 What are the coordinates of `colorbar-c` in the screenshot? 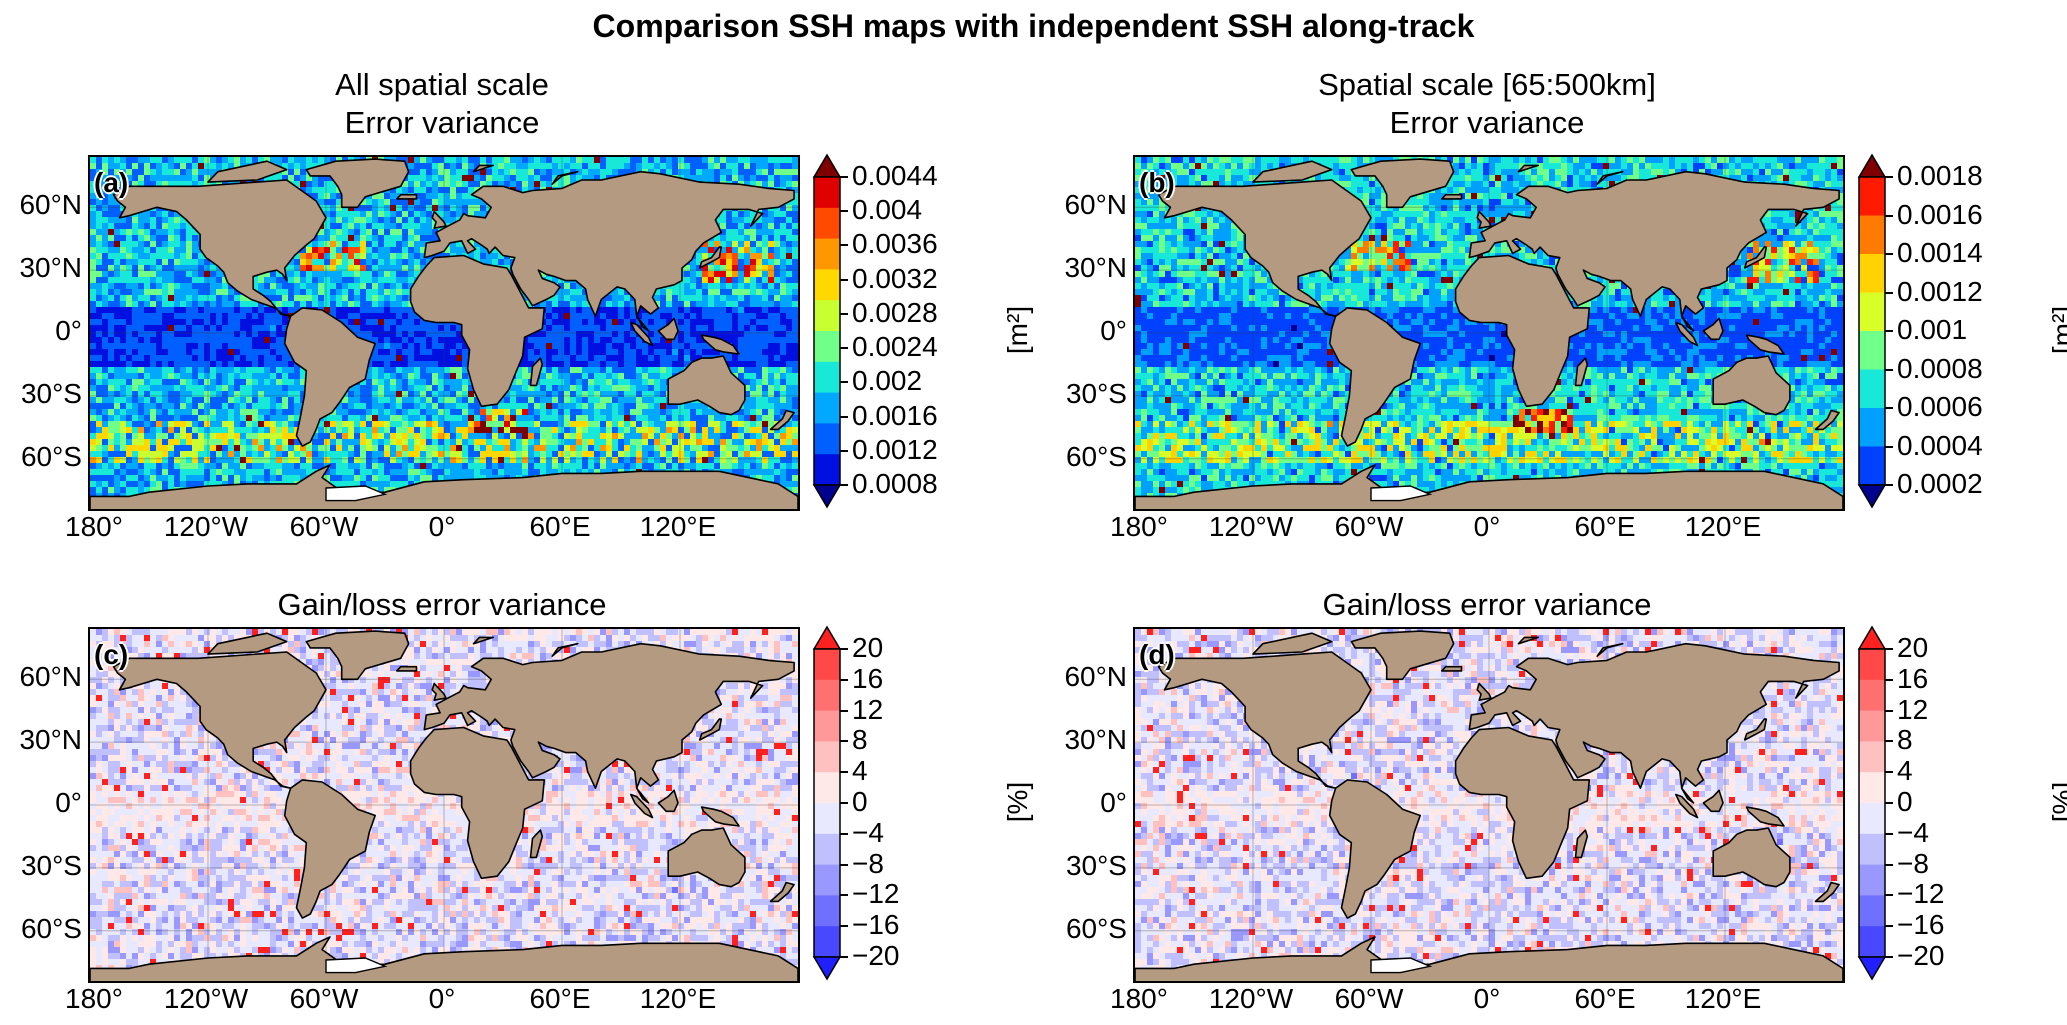 It's located at (827, 803).